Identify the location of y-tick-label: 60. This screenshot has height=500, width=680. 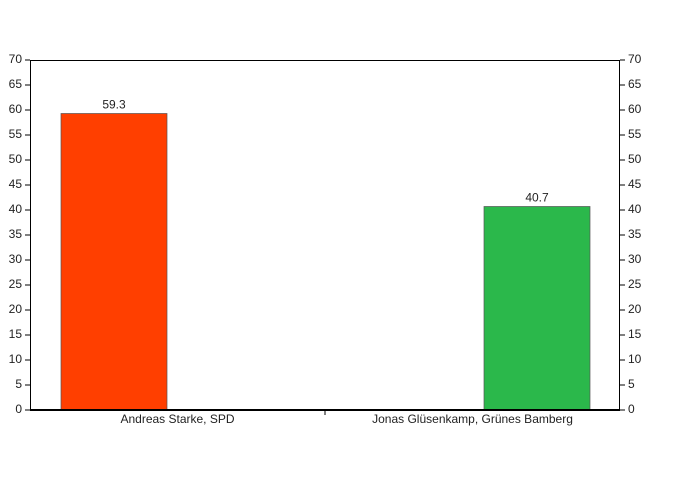
(16, 109).